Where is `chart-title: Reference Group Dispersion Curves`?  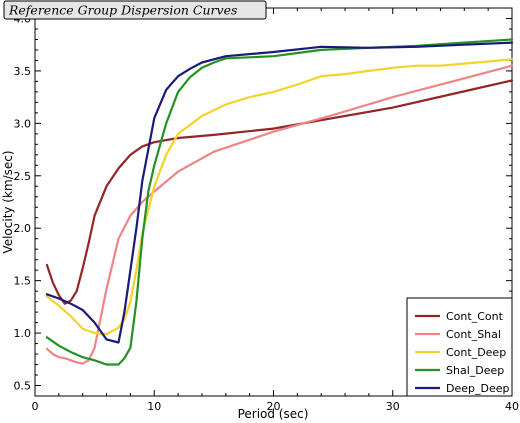
chart-title: Reference Group Dispersion Curves is located at coordinates (135, 10).